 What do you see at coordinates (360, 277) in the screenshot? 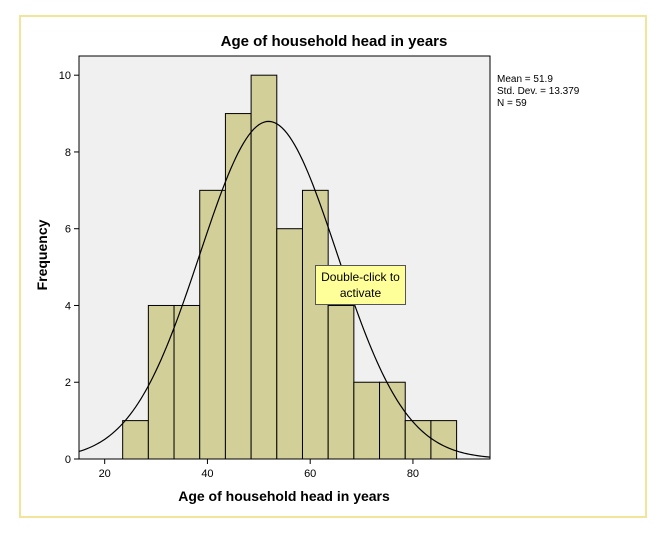
I see `tooltip-line-1: Double-click to` at bounding box center [360, 277].